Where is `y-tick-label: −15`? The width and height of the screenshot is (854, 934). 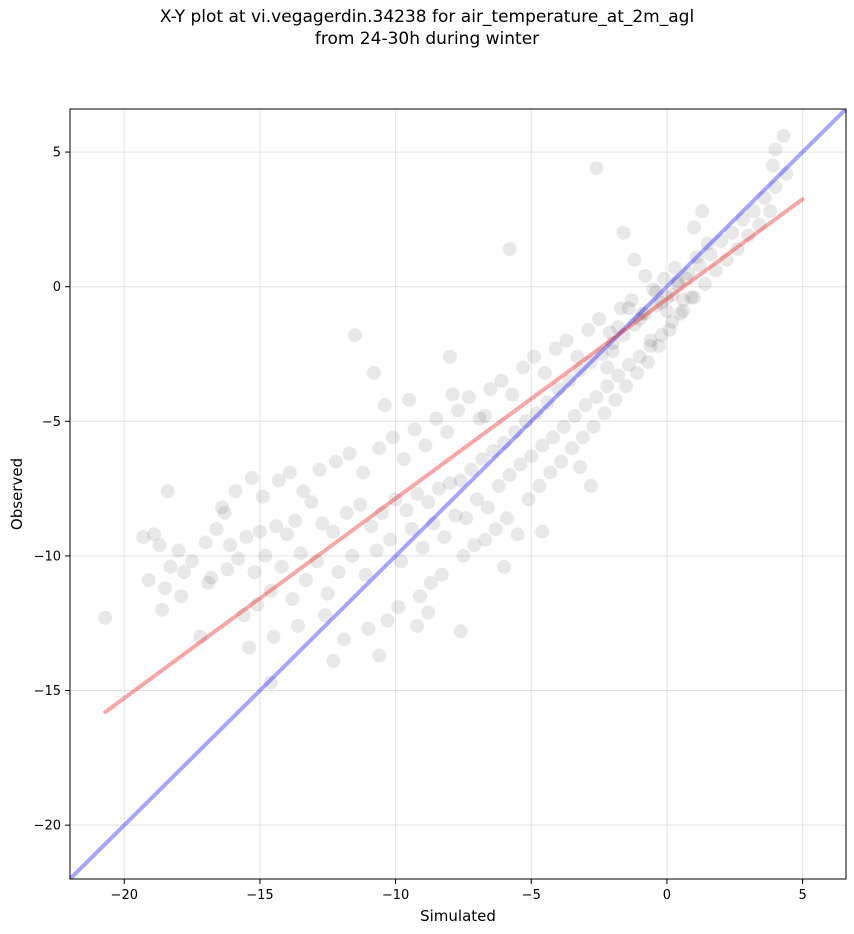 y-tick-label: −15 is located at coordinates (47, 691).